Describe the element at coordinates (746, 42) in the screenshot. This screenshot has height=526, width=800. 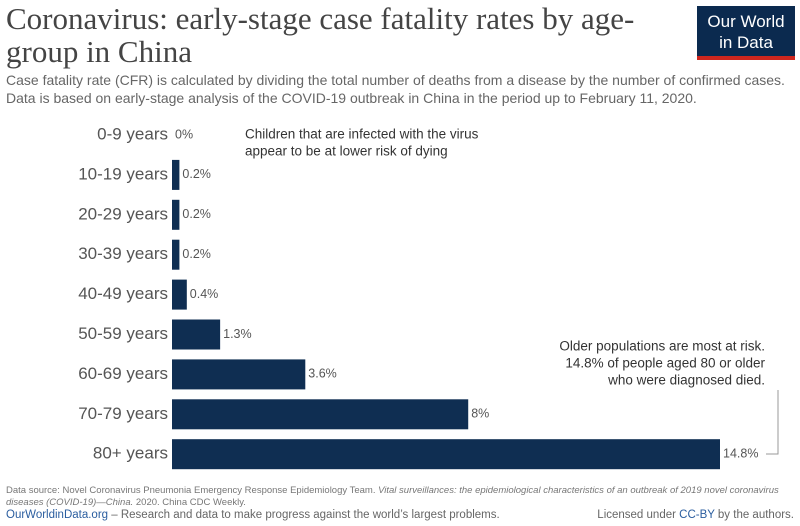
I see `logo-line: in Data` at that location.